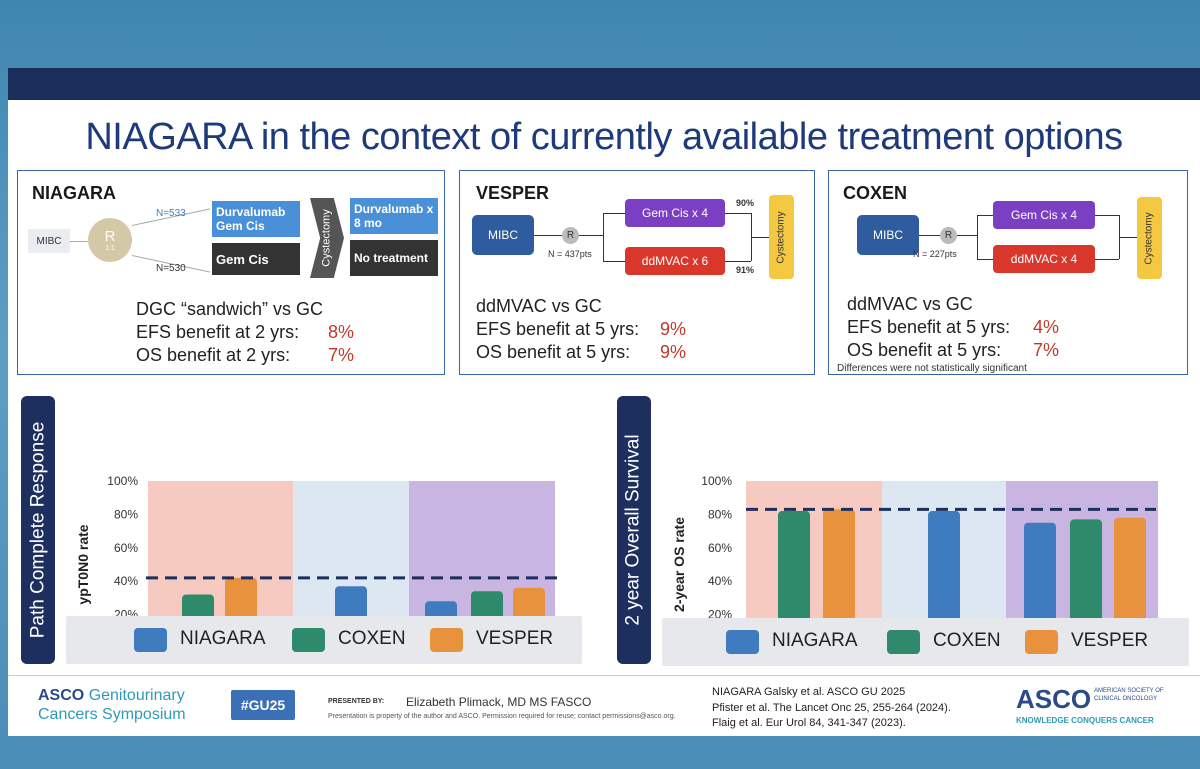  Describe the element at coordinates (1044, 259) in the screenshot. I see `coxen-arm-ddmvac: ddMVAC x 4` at that location.